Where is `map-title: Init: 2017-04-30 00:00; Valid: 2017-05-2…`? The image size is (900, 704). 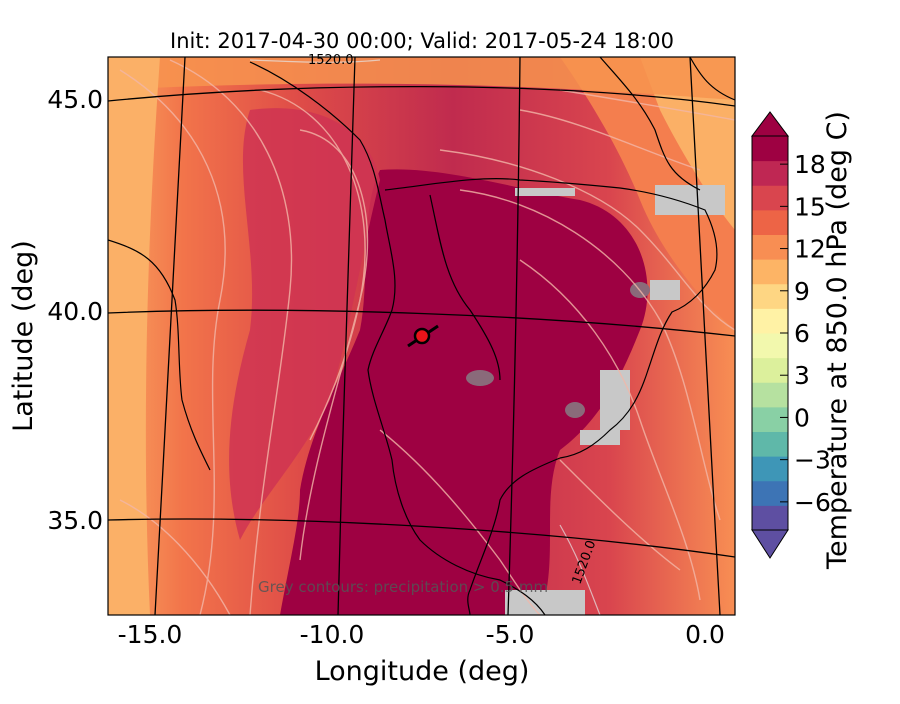
map-title: Init: 2017-04-30 00:00; Valid: 2017-05-2… is located at coordinates (422, 41).